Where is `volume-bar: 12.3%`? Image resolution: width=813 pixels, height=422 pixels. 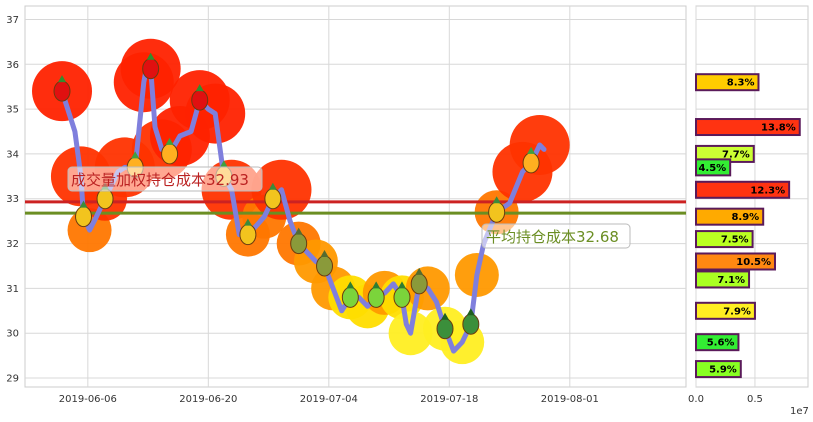
volume-bar: 12.3% is located at coordinates (743, 189).